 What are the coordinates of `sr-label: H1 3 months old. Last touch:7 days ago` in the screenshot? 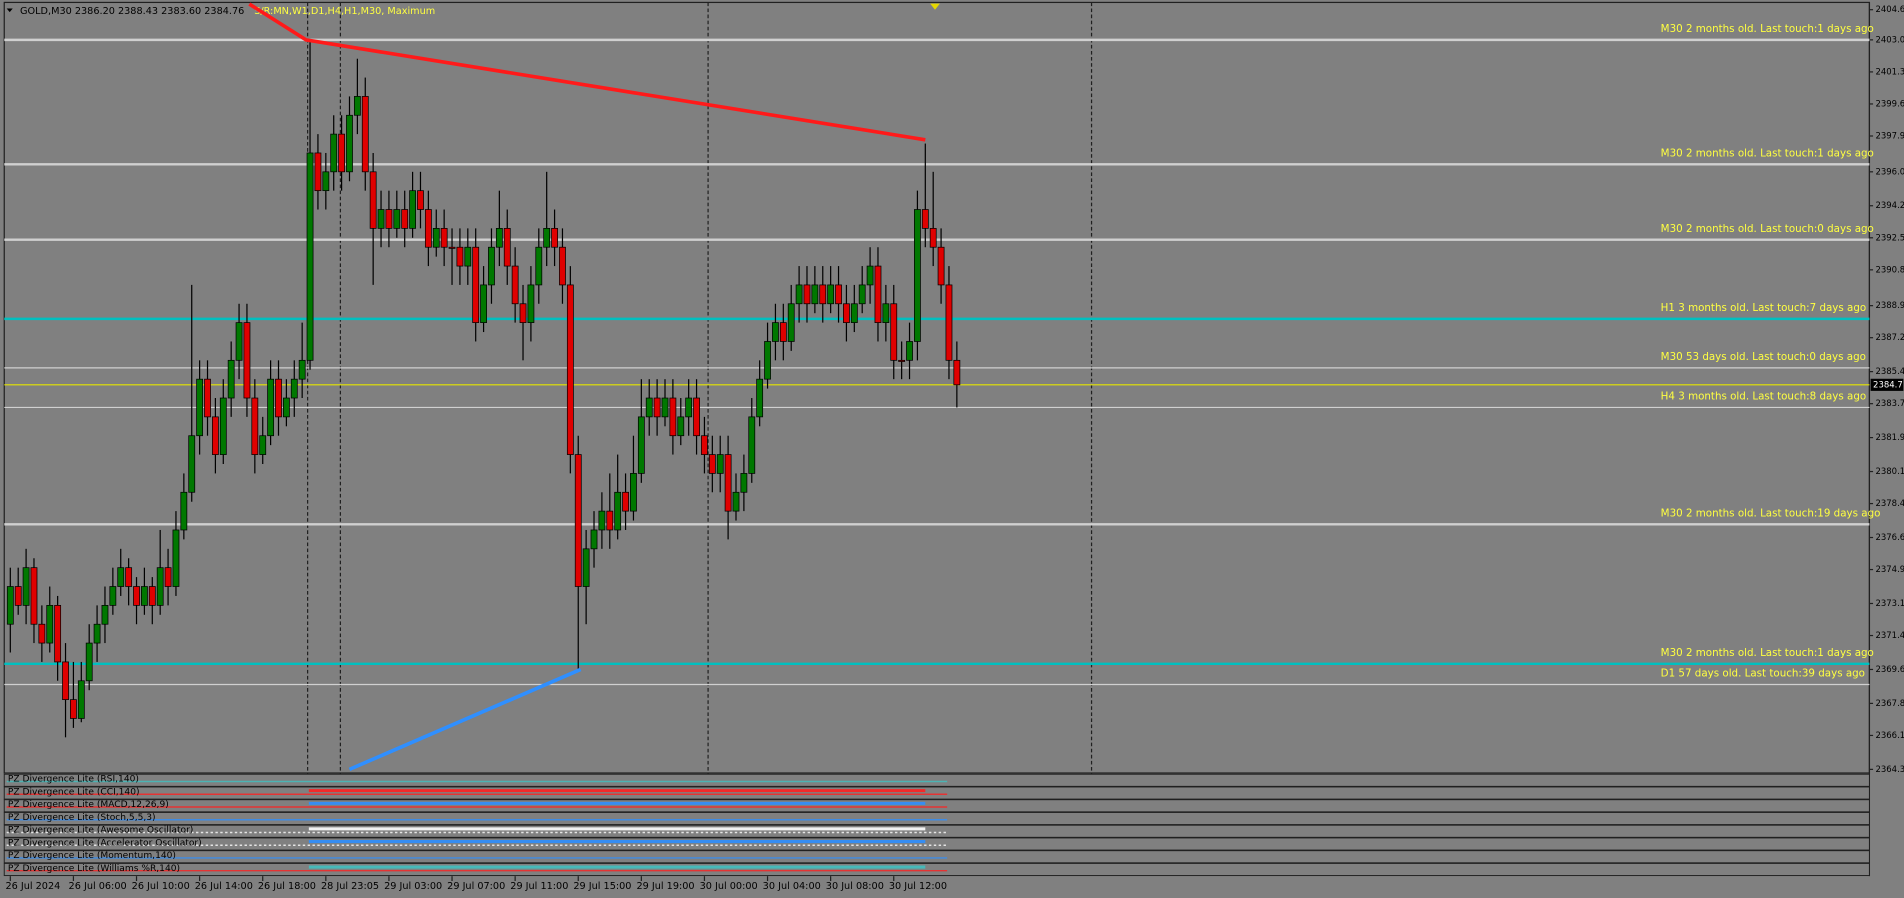 It's located at (1763, 308).